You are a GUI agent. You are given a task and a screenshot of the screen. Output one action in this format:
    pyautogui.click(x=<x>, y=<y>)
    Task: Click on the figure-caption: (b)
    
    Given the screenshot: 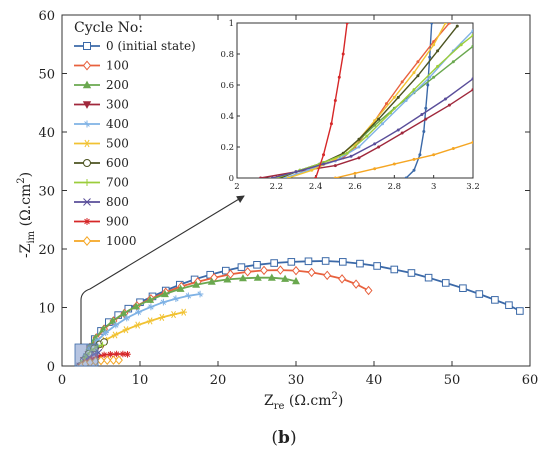 What is the action you would take?
    pyautogui.click(x=283, y=438)
    